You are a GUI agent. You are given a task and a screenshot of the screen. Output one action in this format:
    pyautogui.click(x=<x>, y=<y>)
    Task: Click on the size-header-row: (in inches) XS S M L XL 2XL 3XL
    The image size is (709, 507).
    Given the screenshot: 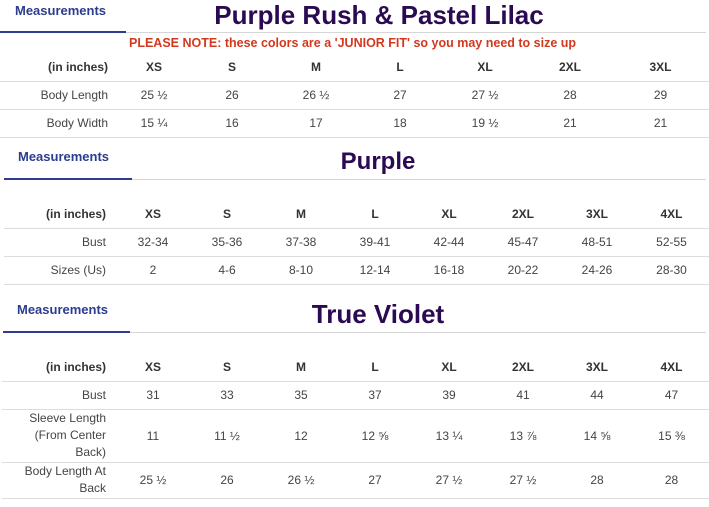 What is the action you would take?
    pyautogui.click(x=354, y=68)
    